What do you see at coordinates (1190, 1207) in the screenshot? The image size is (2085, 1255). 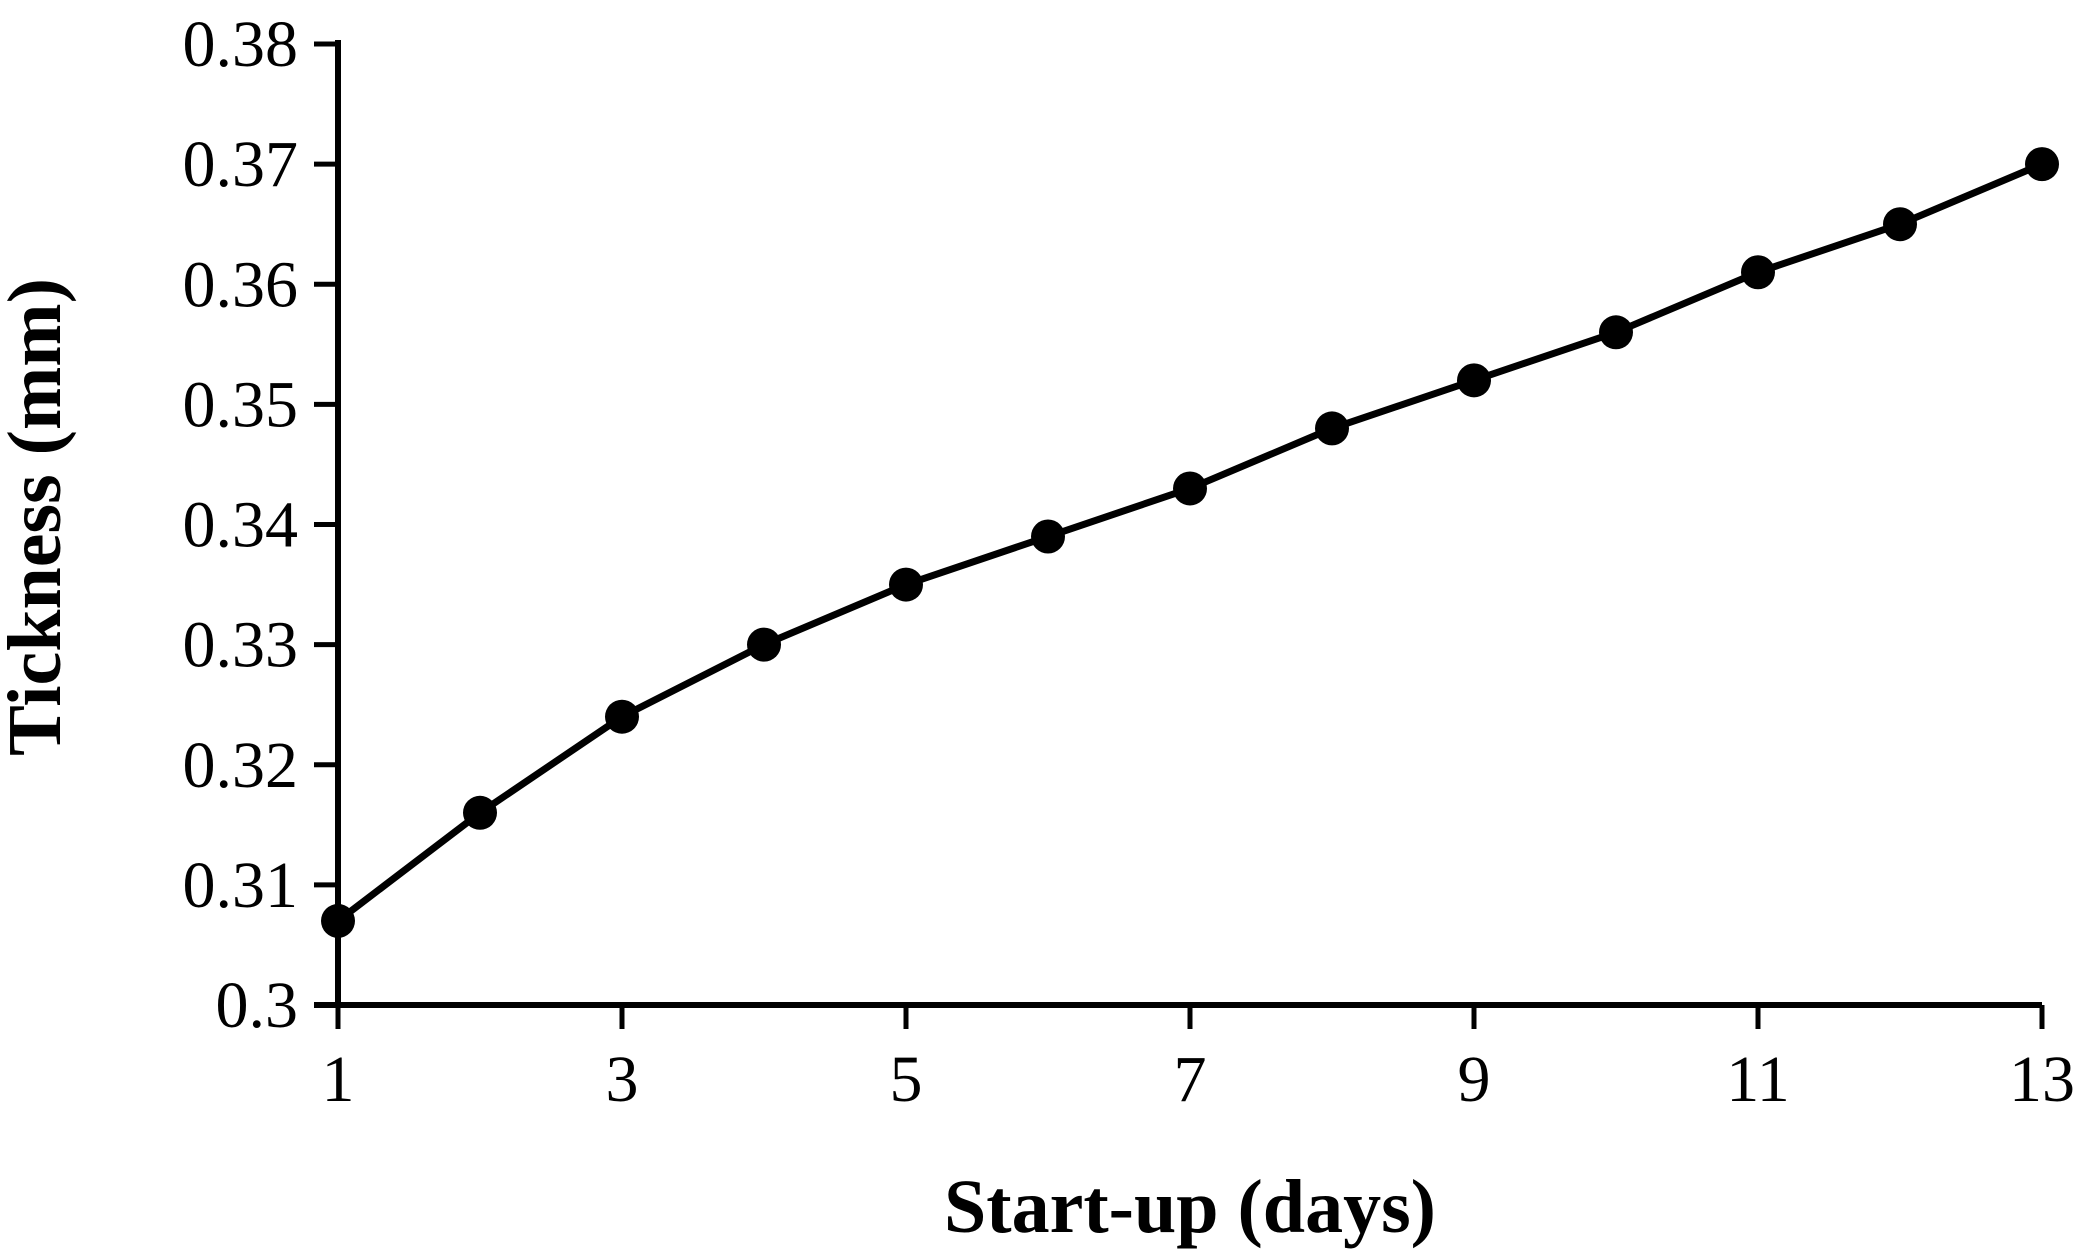 I see `x-axis-title: Start-up (days)` at bounding box center [1190, 1207].